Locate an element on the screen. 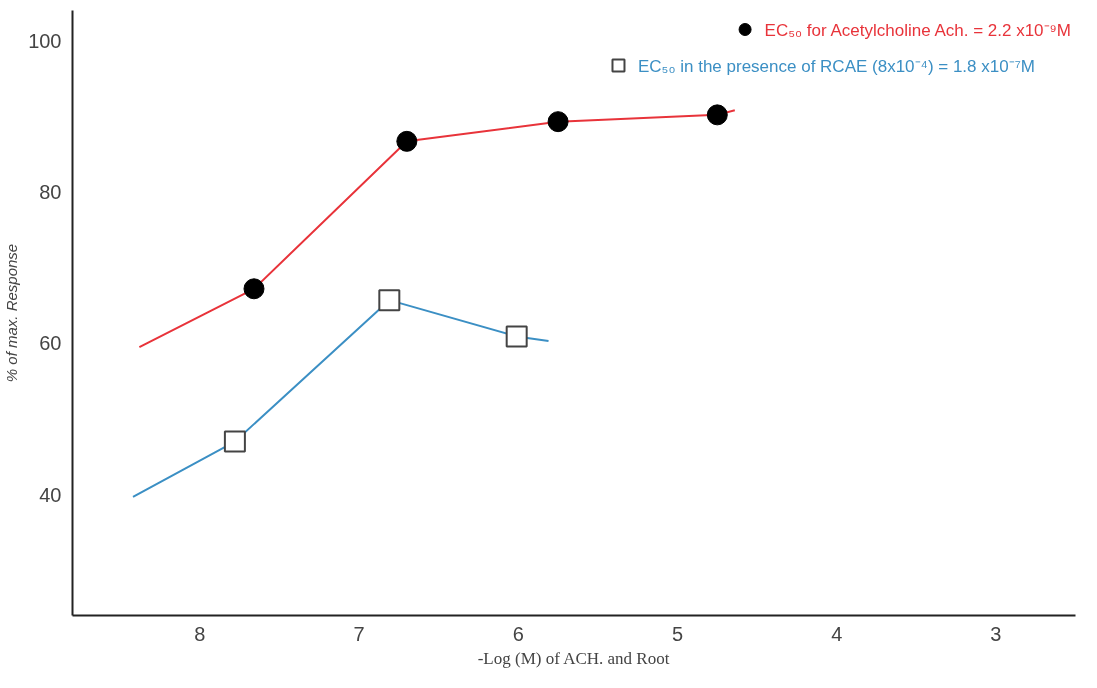  x-tick-label: 8 is located at coordinates (200, 633).